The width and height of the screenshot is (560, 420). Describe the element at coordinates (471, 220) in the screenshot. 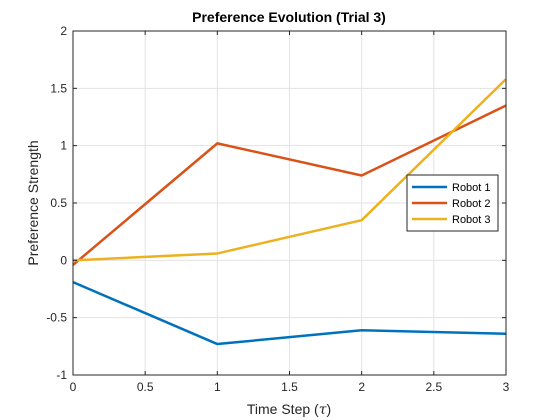

I see `legend-label: Robot 3` at that location.